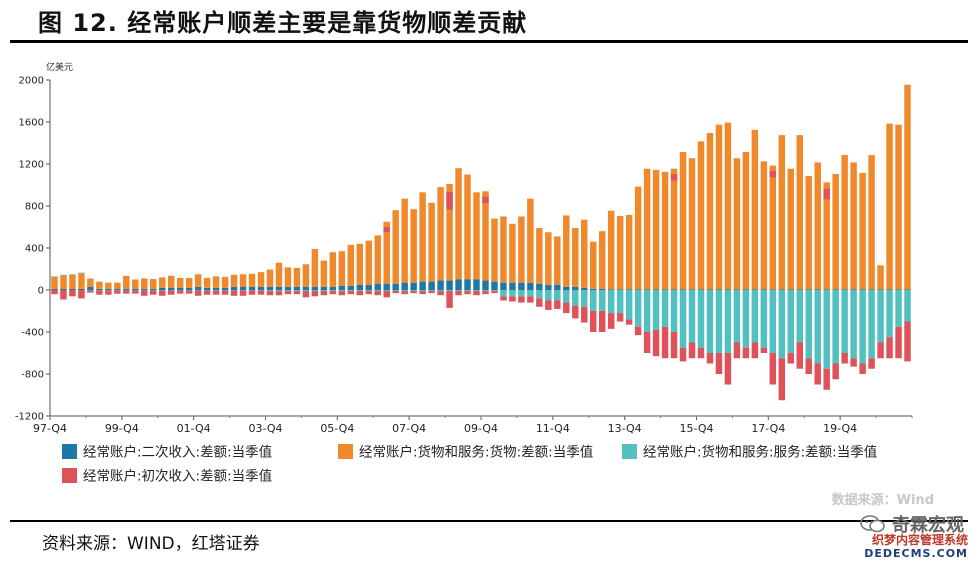  Describe the element at coordinates (449, 200) in the screenshot. I see `bar-primary-patch` at that location.